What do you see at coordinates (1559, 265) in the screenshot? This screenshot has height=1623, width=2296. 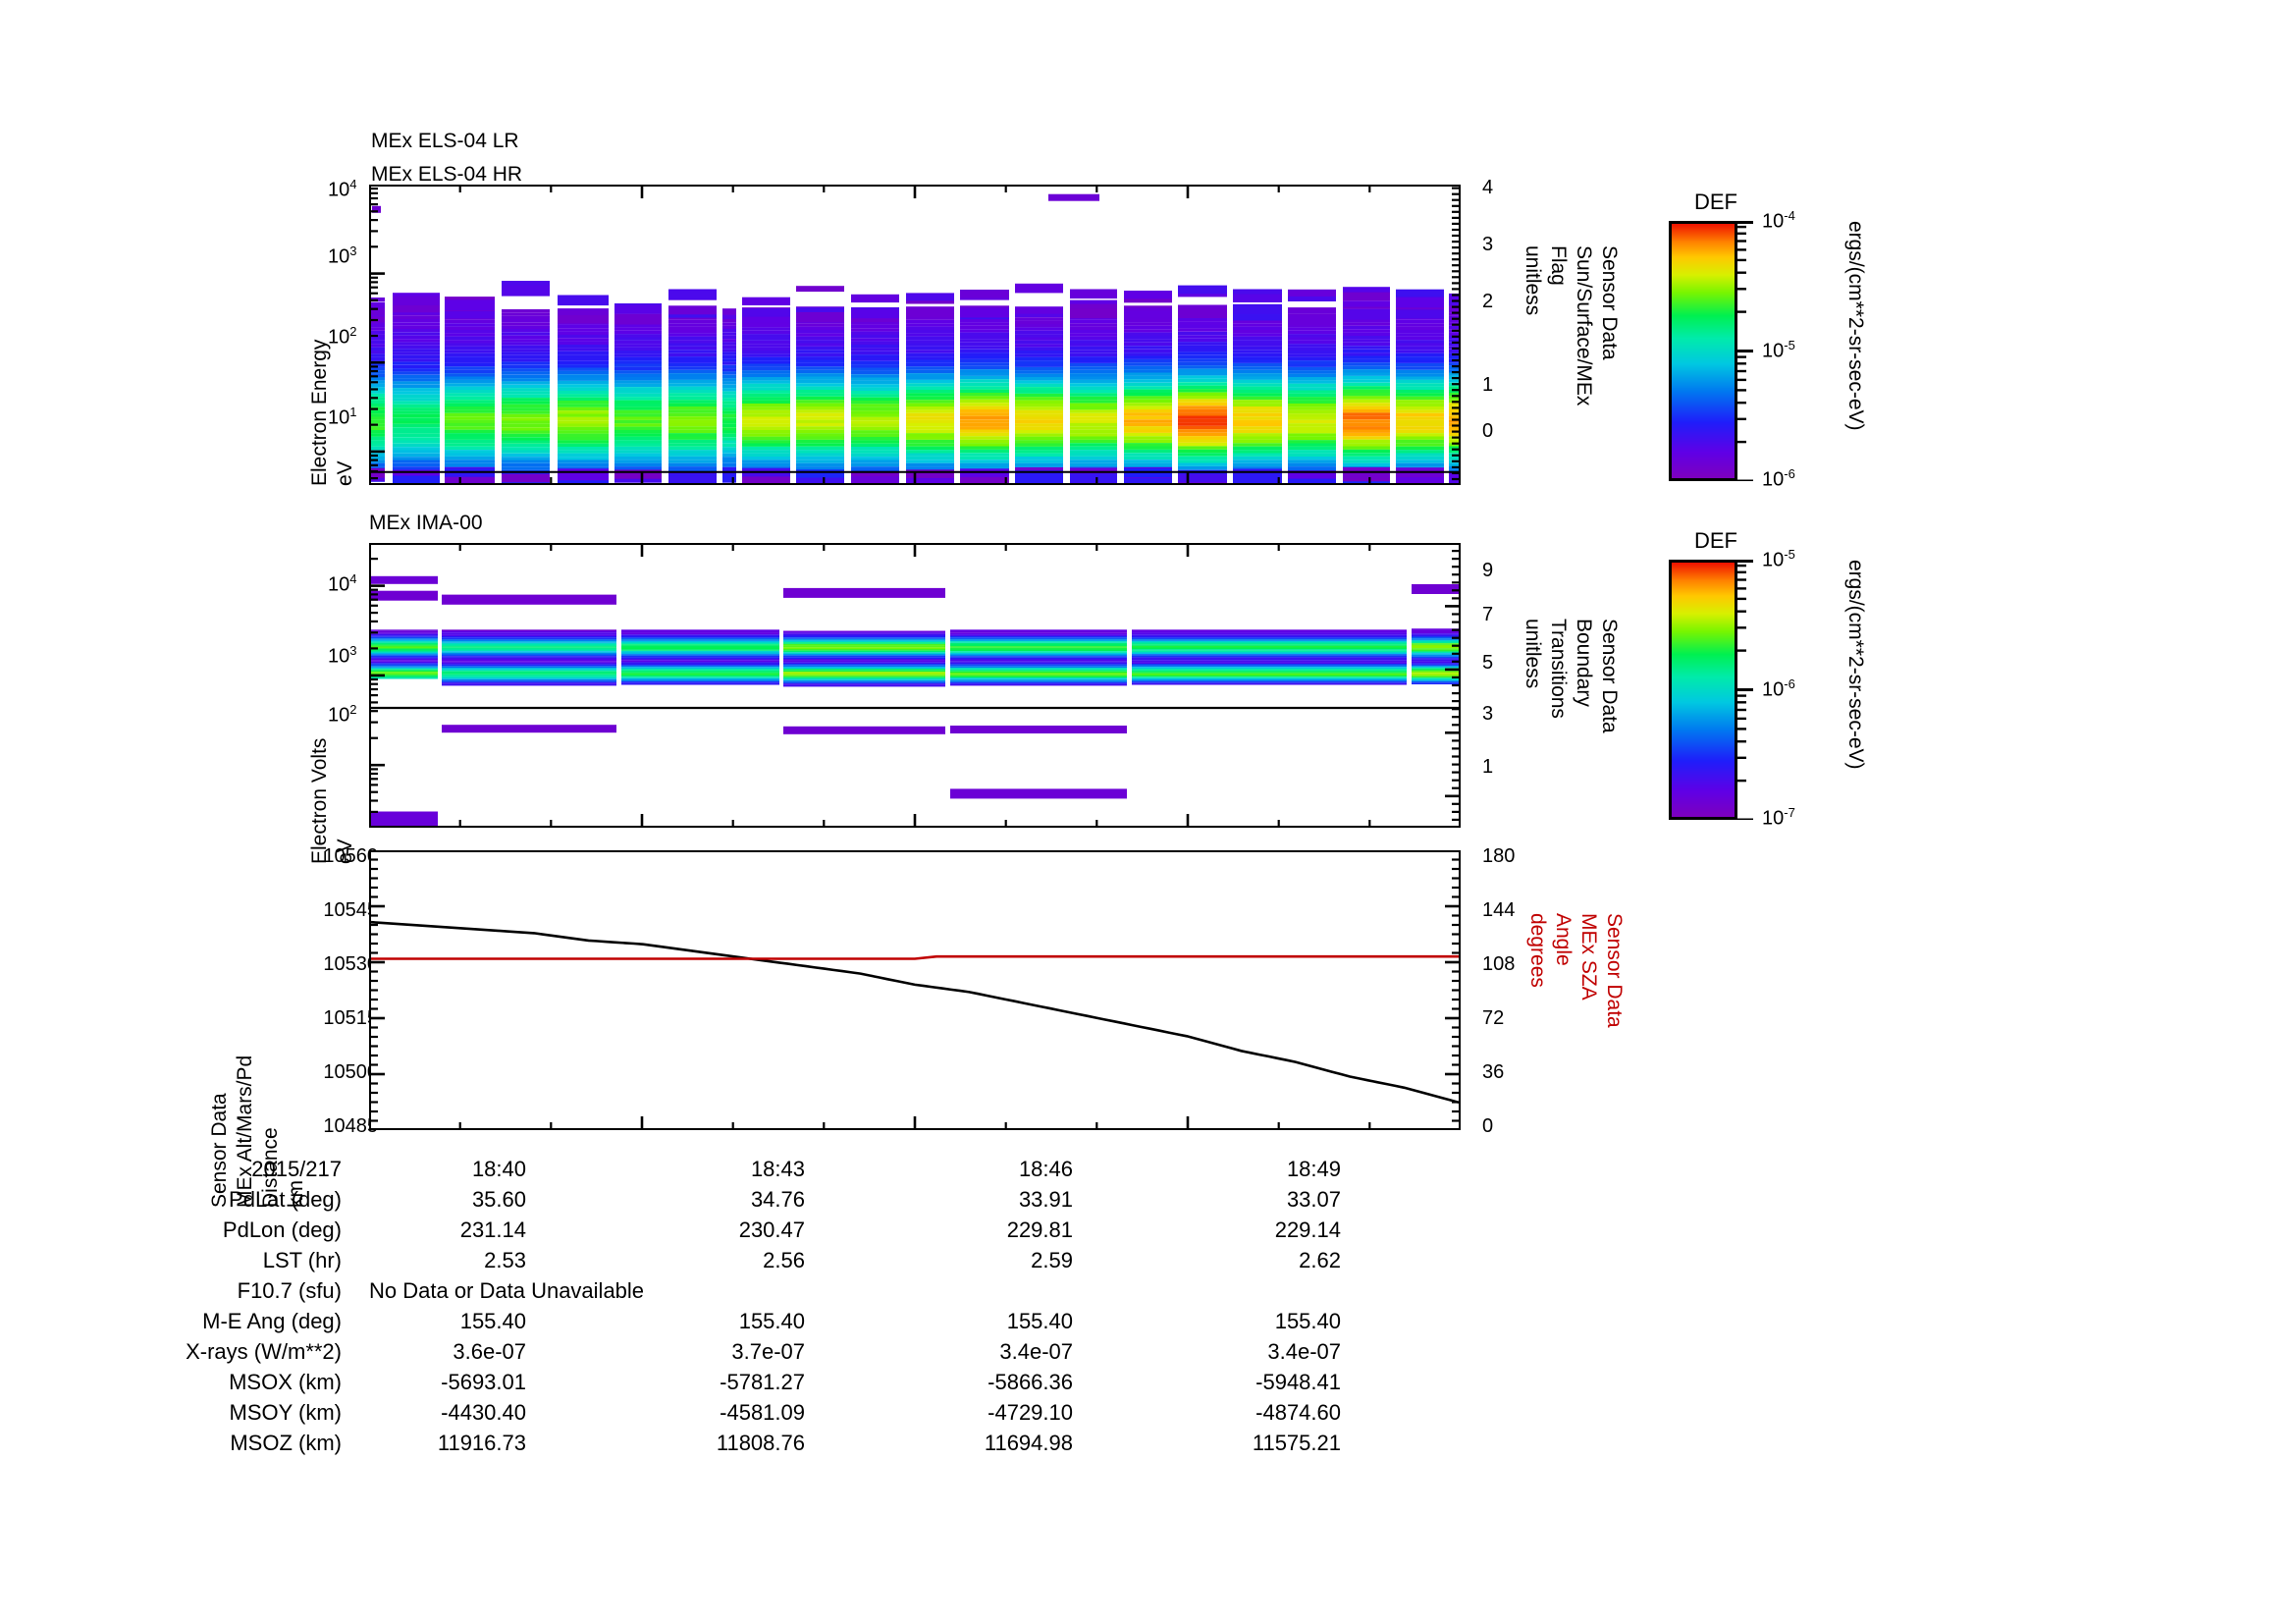 I see `panel1-right-label-2: Flag` at bounding box center [1559, 265].